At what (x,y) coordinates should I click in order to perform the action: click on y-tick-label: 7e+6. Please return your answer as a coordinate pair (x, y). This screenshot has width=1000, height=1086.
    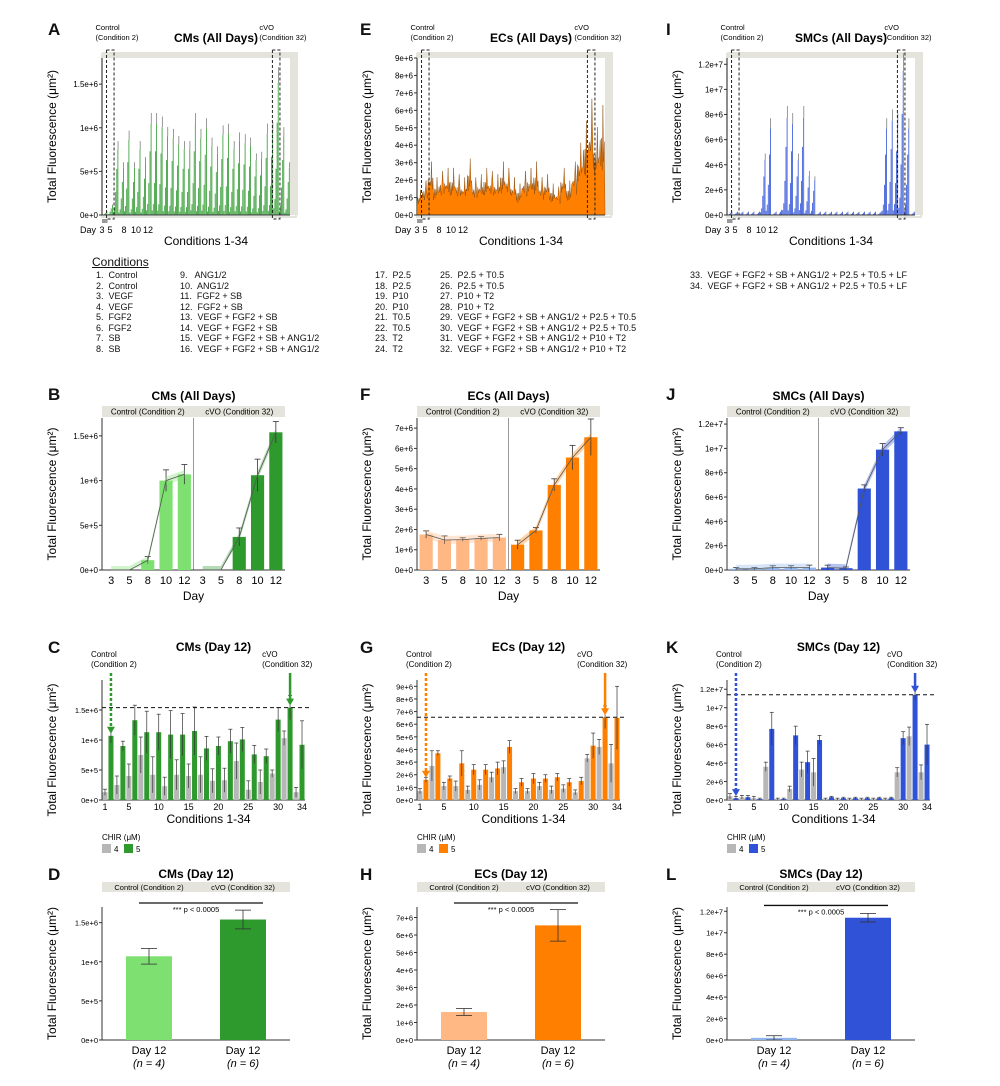
    Looking at the image, I should click on (404, 93).